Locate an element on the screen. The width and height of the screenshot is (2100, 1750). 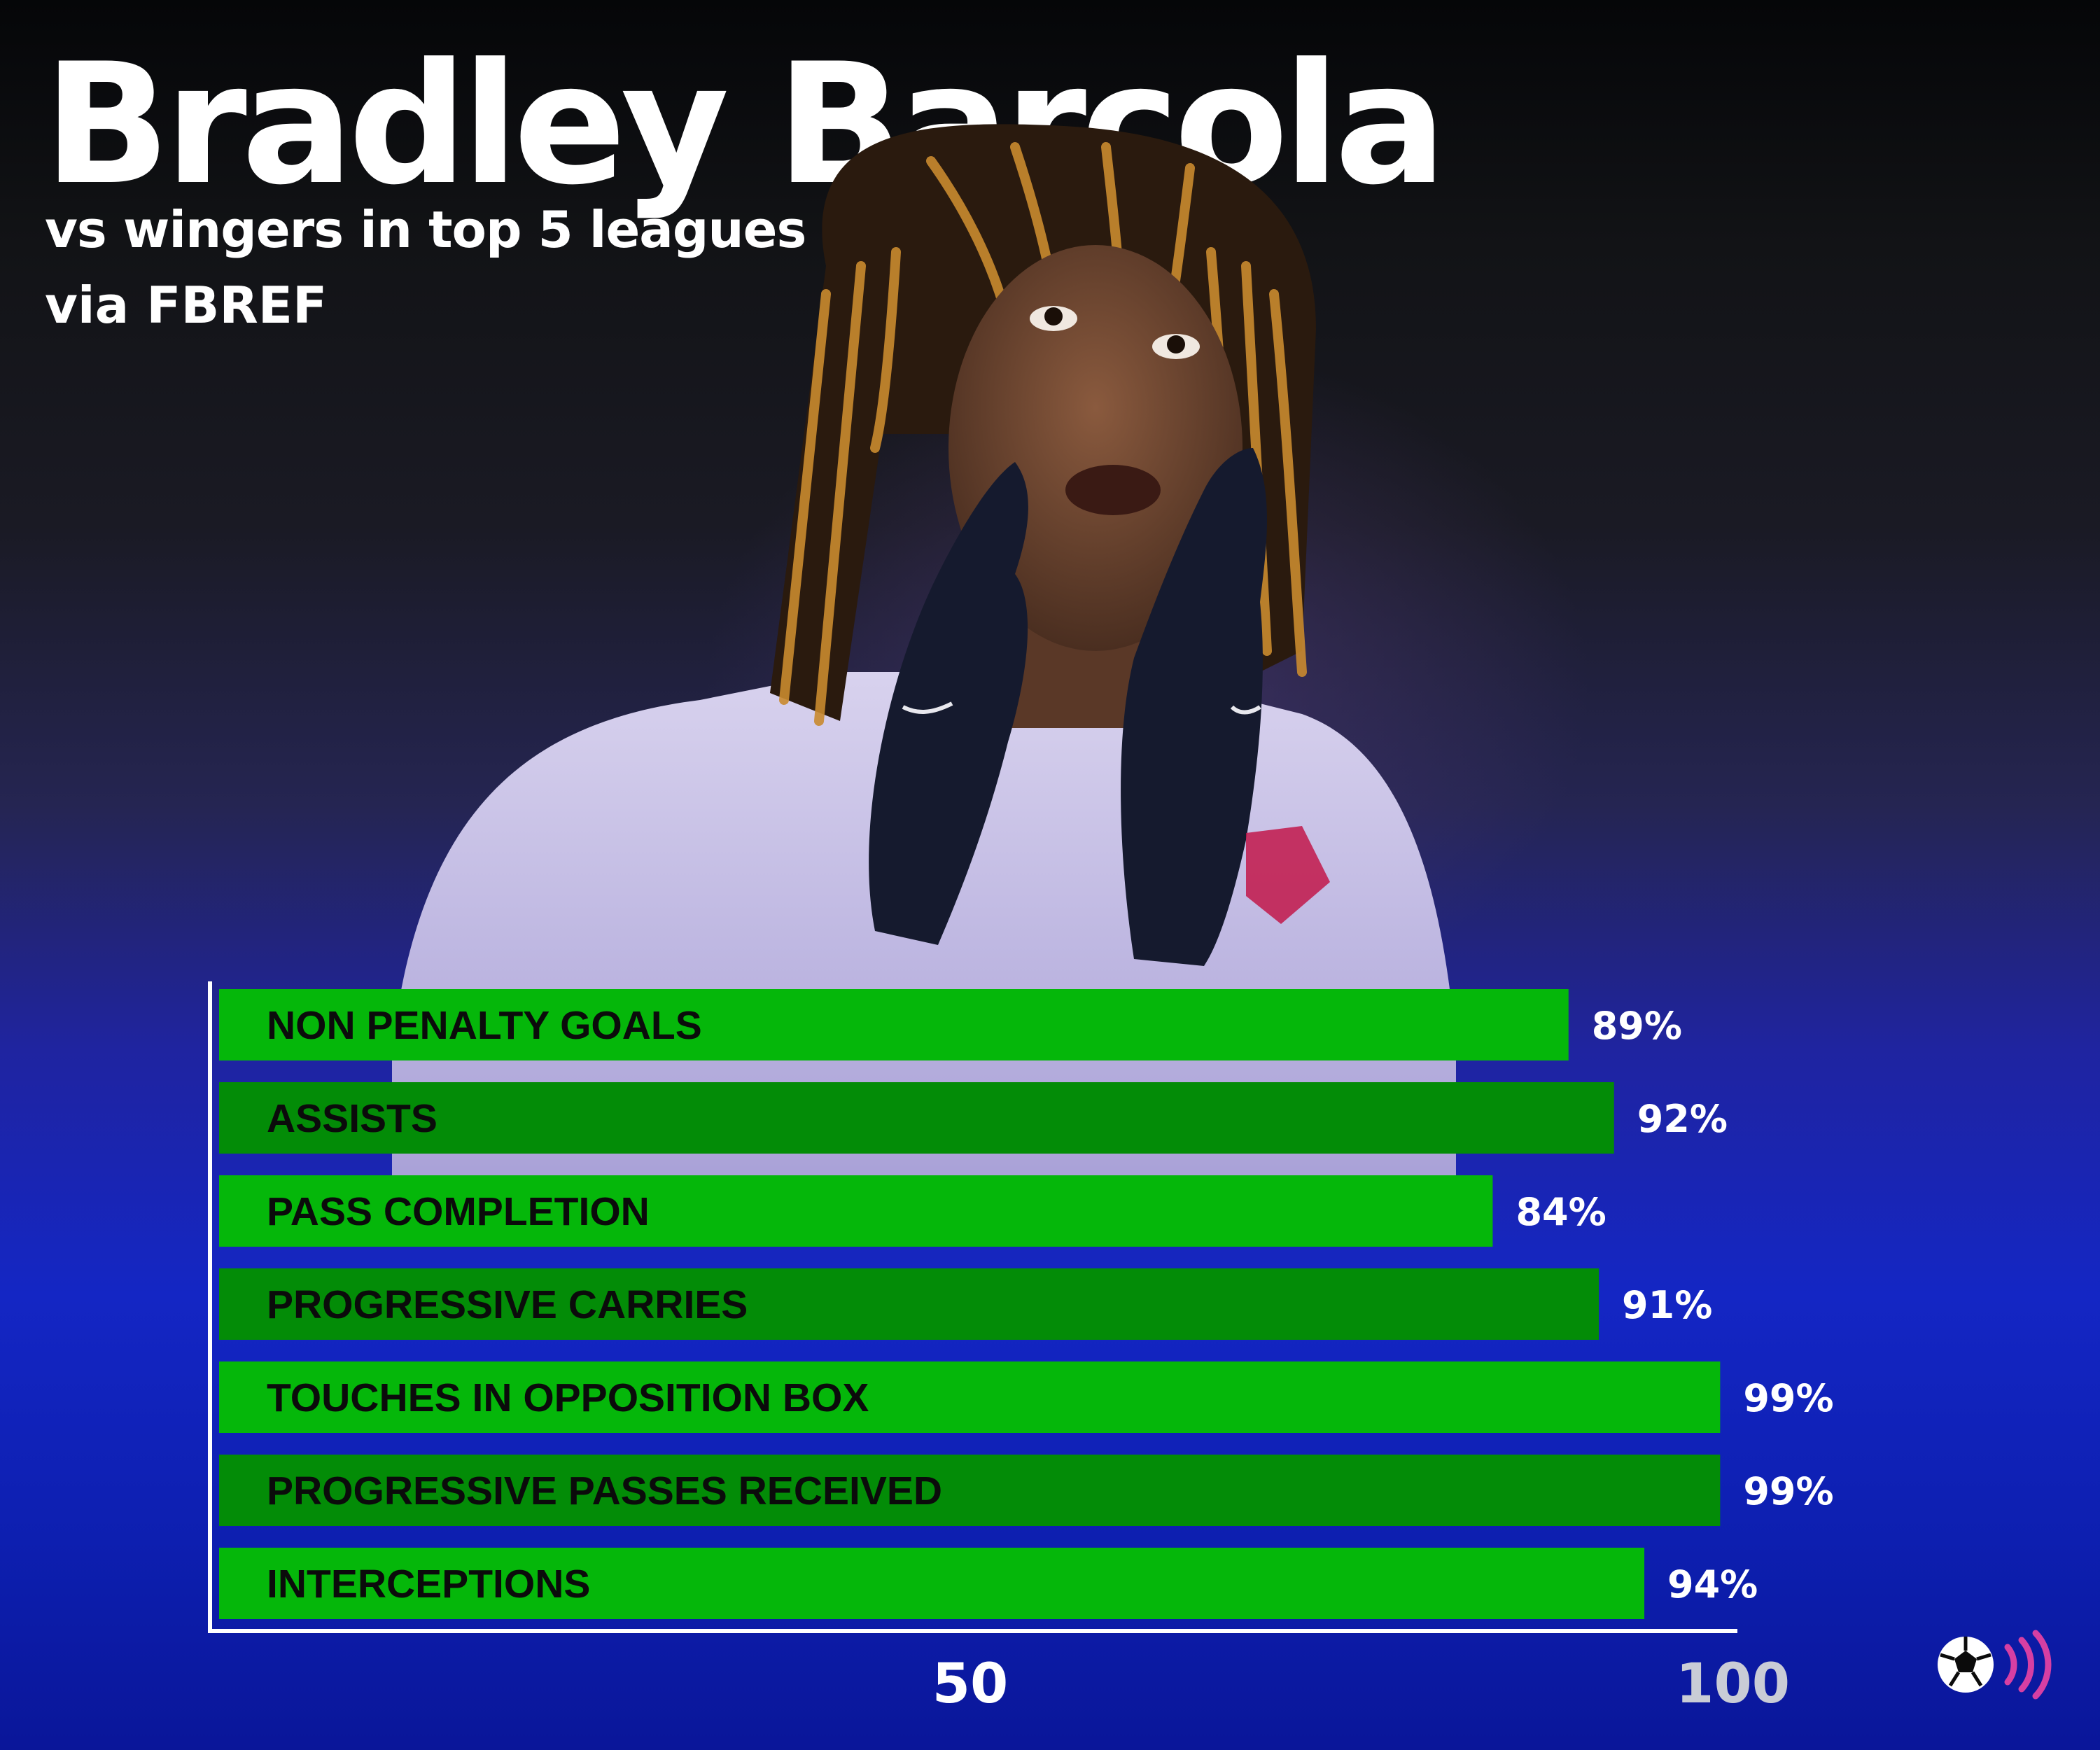
bar-label: TOUCHES IN OPPOSITION BOX is located at coordinates (568, 1398).